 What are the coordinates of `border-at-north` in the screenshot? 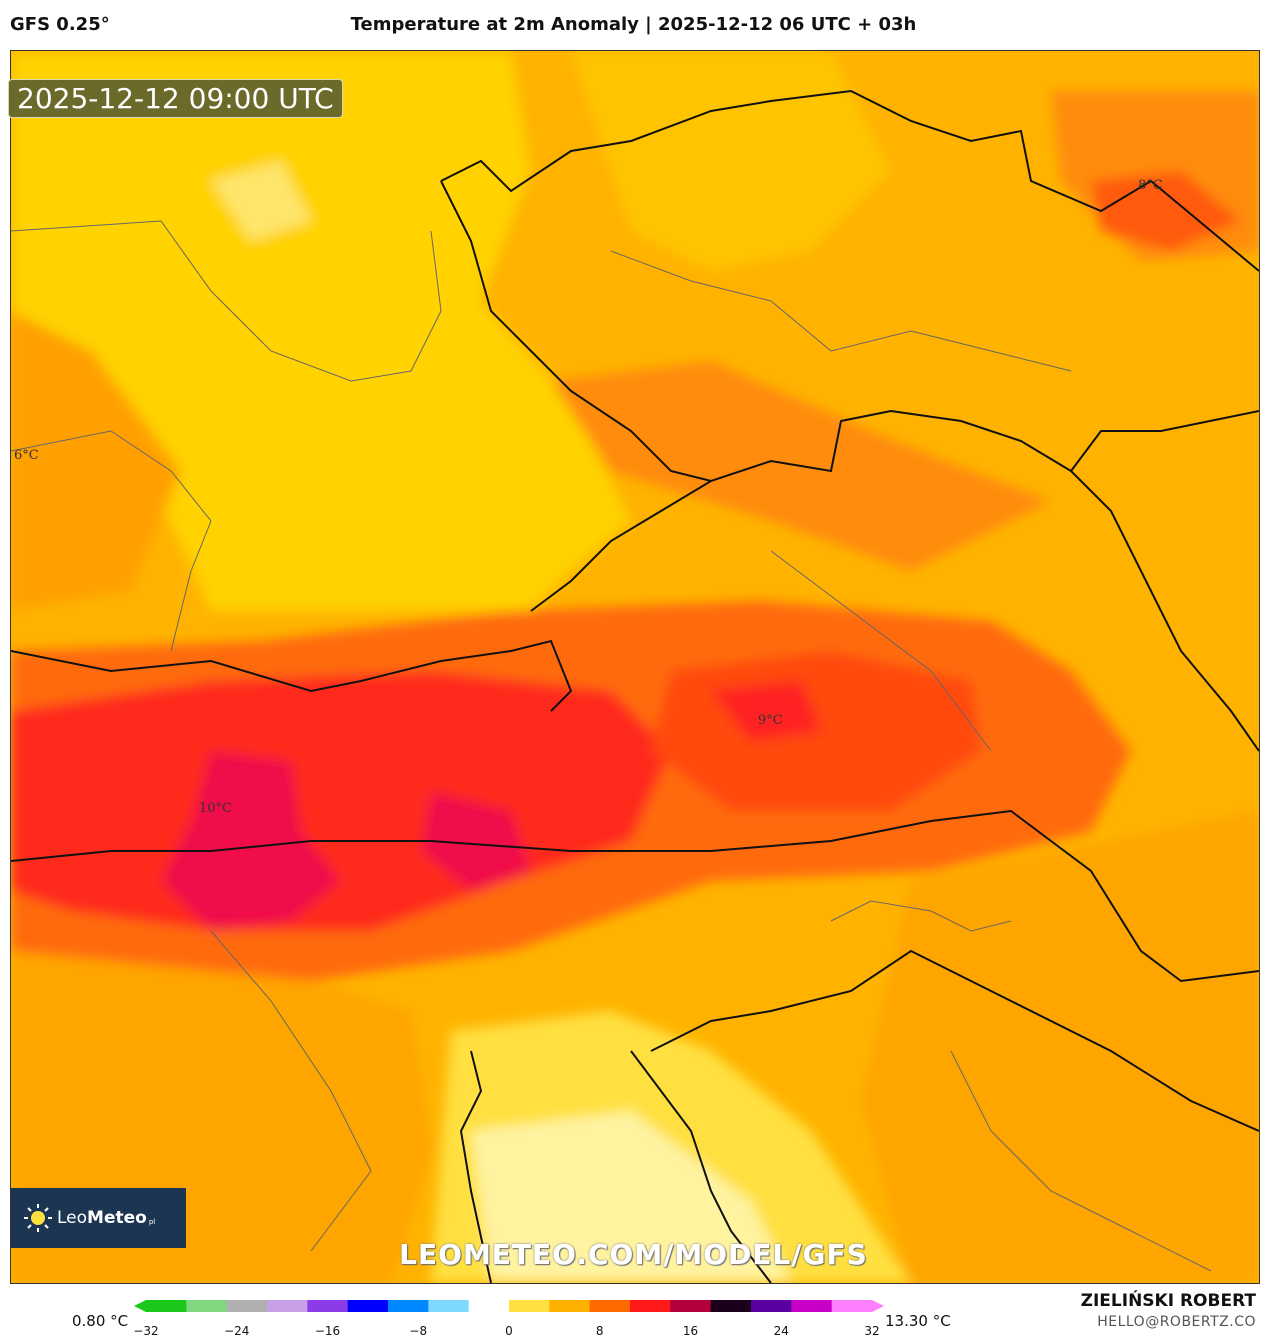 It's located at (621, 546).